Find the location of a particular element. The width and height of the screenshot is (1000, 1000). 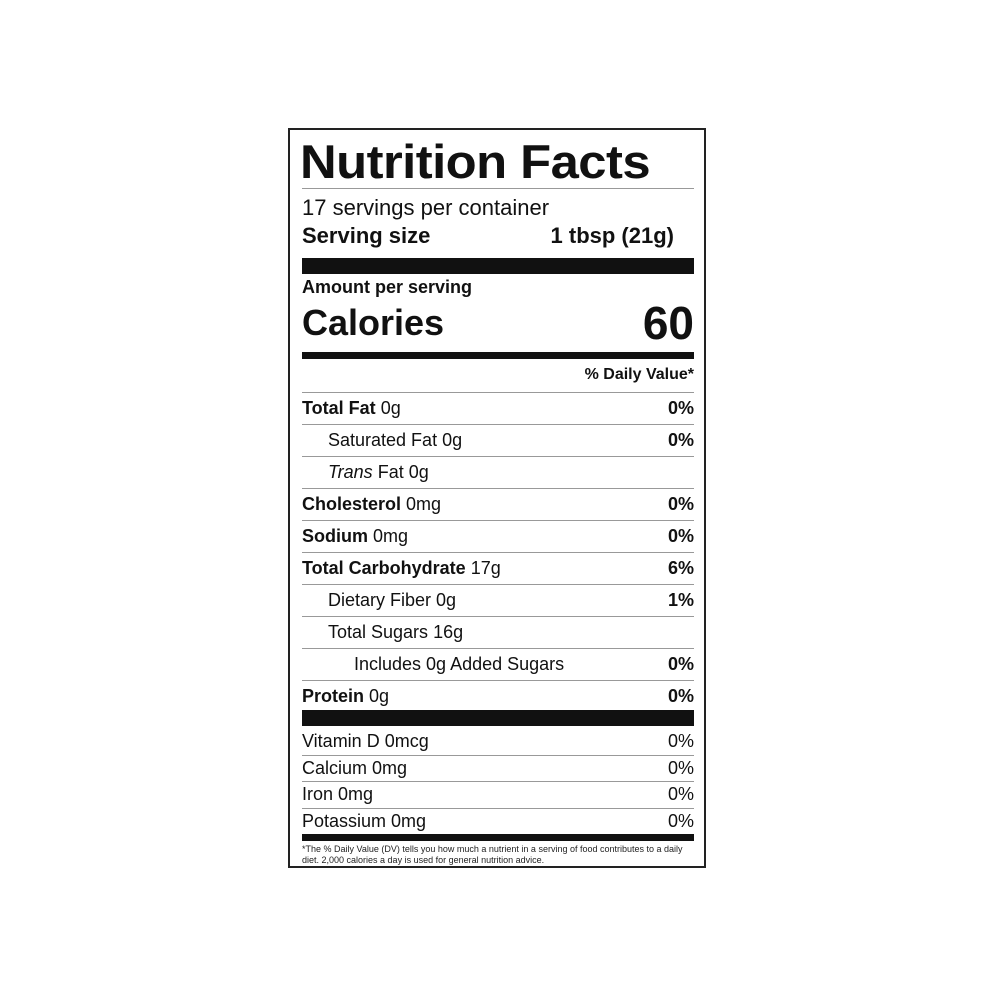

vitamin-name: Calcium 0mg is located at coordinates (355, 767).